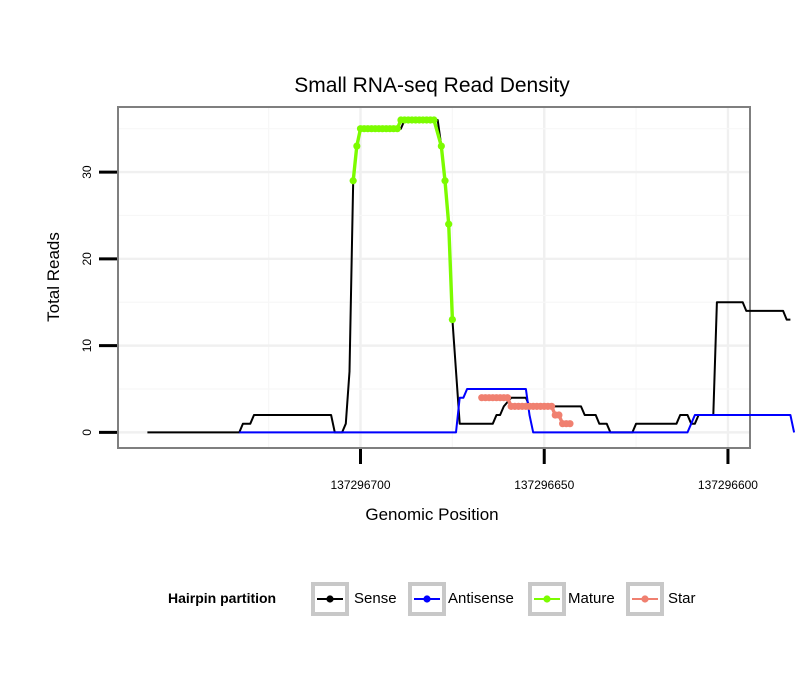 This screenshot has height=690, width=810. Describe the element at coordinates (481, 598) in the screenshot. I see `legend-label: Antisense` at that location.